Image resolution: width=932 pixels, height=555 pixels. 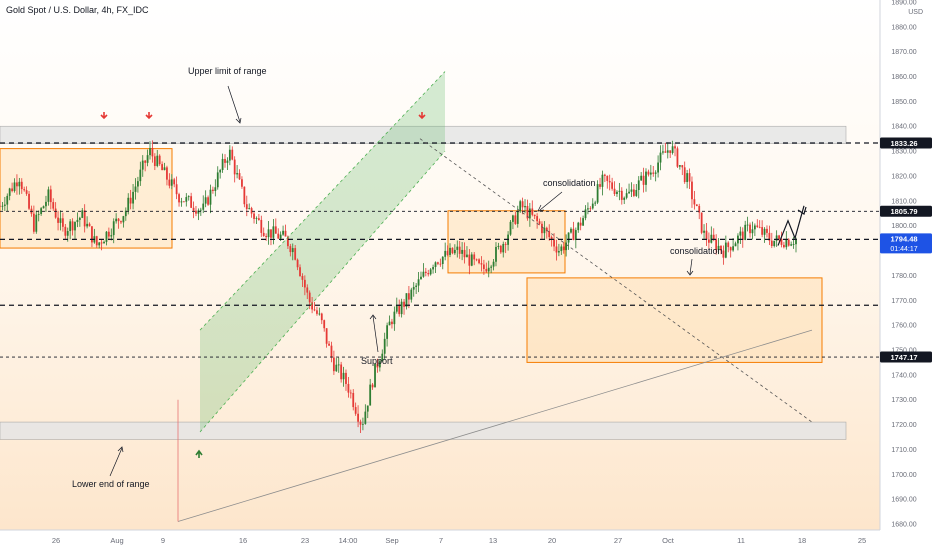 I want to click on price-badge-label: 1794.48, so click(x=903, y=239).